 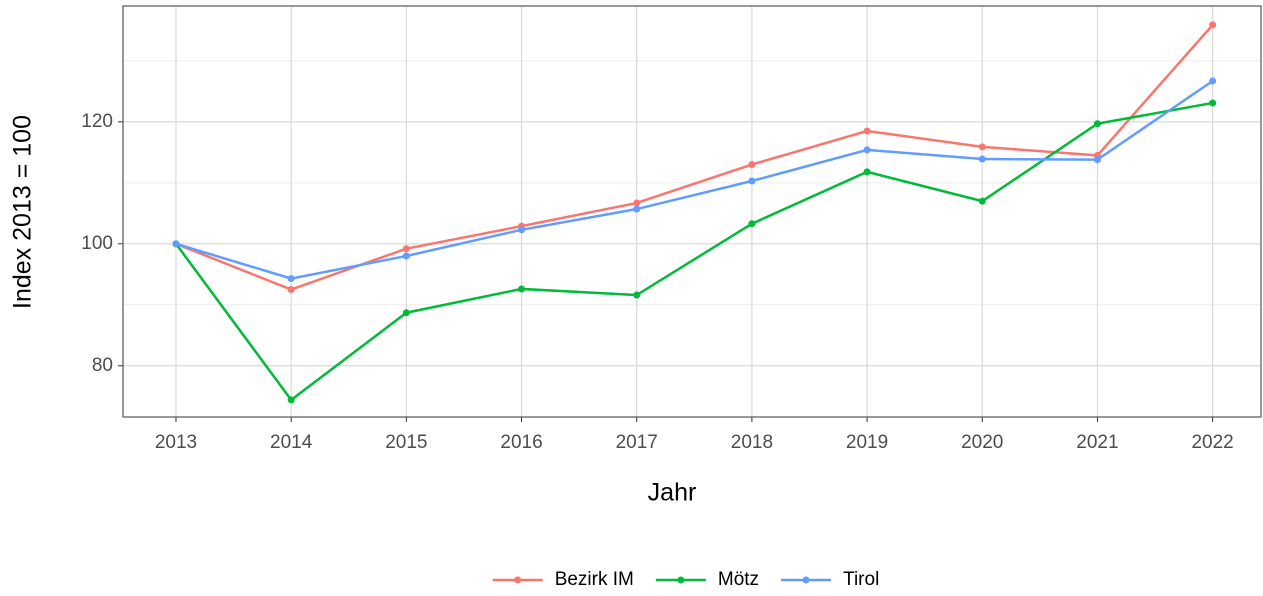 I want to click on y-tick-label: 120, so click(x=97, y=121).